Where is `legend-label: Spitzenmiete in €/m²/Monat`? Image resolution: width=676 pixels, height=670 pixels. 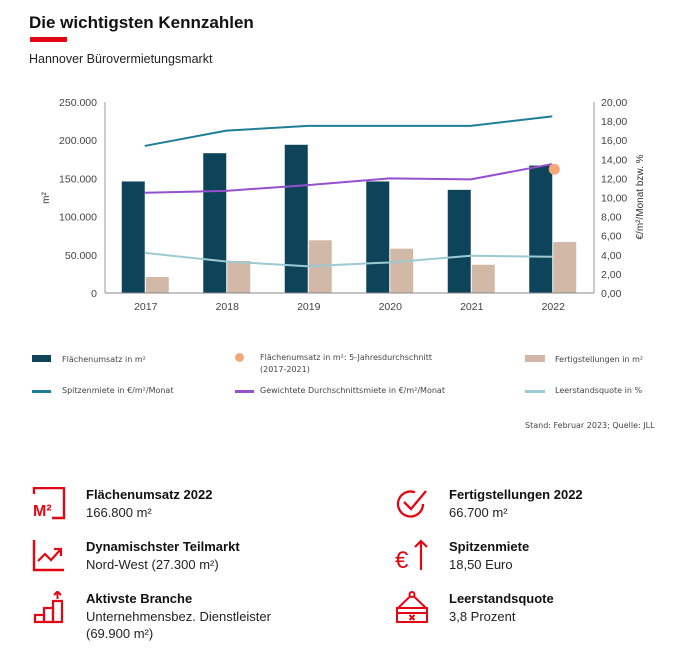 legend-label: Spitzenmiete in €/m²/Monat is located at coordinates (118, 390).